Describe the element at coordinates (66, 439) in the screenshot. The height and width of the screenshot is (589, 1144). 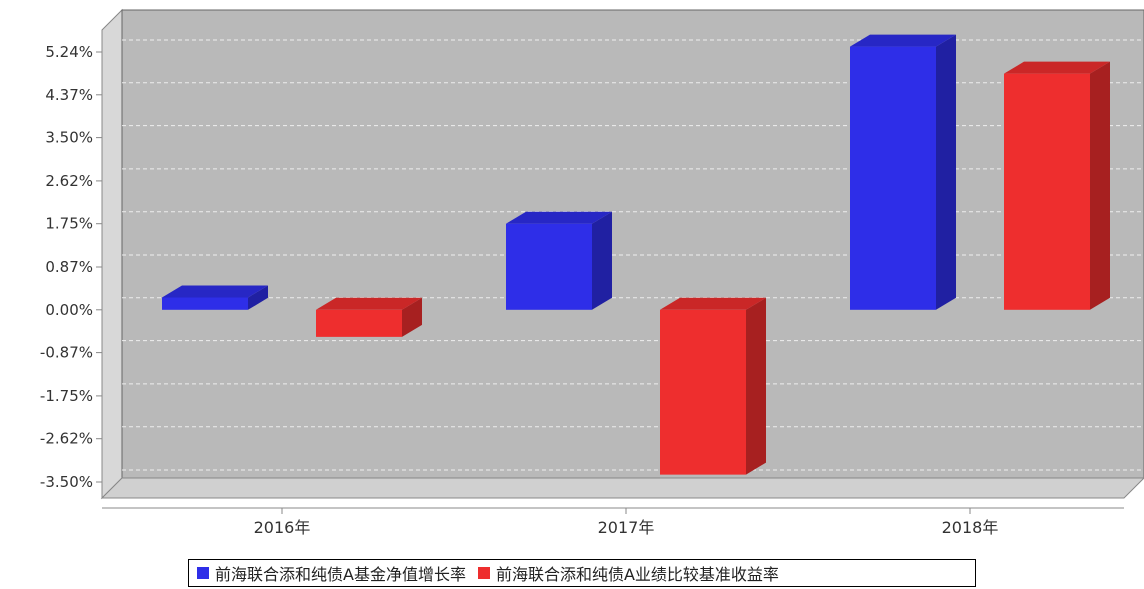
I see `y-tick-label: -2.62%` at that location.